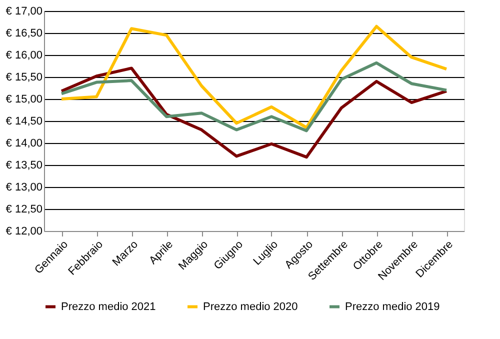  I want to click on y-tick-label: € 15,50, so click(24, 78).